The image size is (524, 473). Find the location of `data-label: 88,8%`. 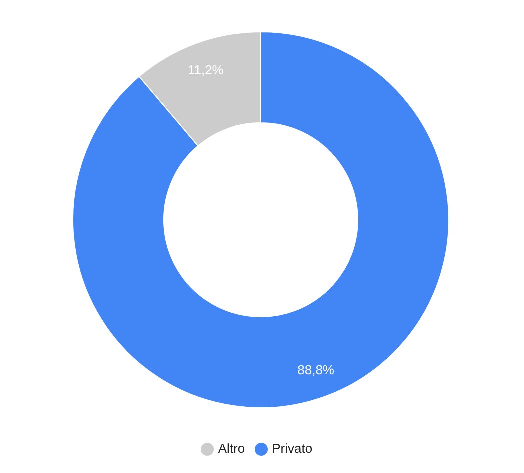

data-label: 88,8% is located at coordinates (316, 370).